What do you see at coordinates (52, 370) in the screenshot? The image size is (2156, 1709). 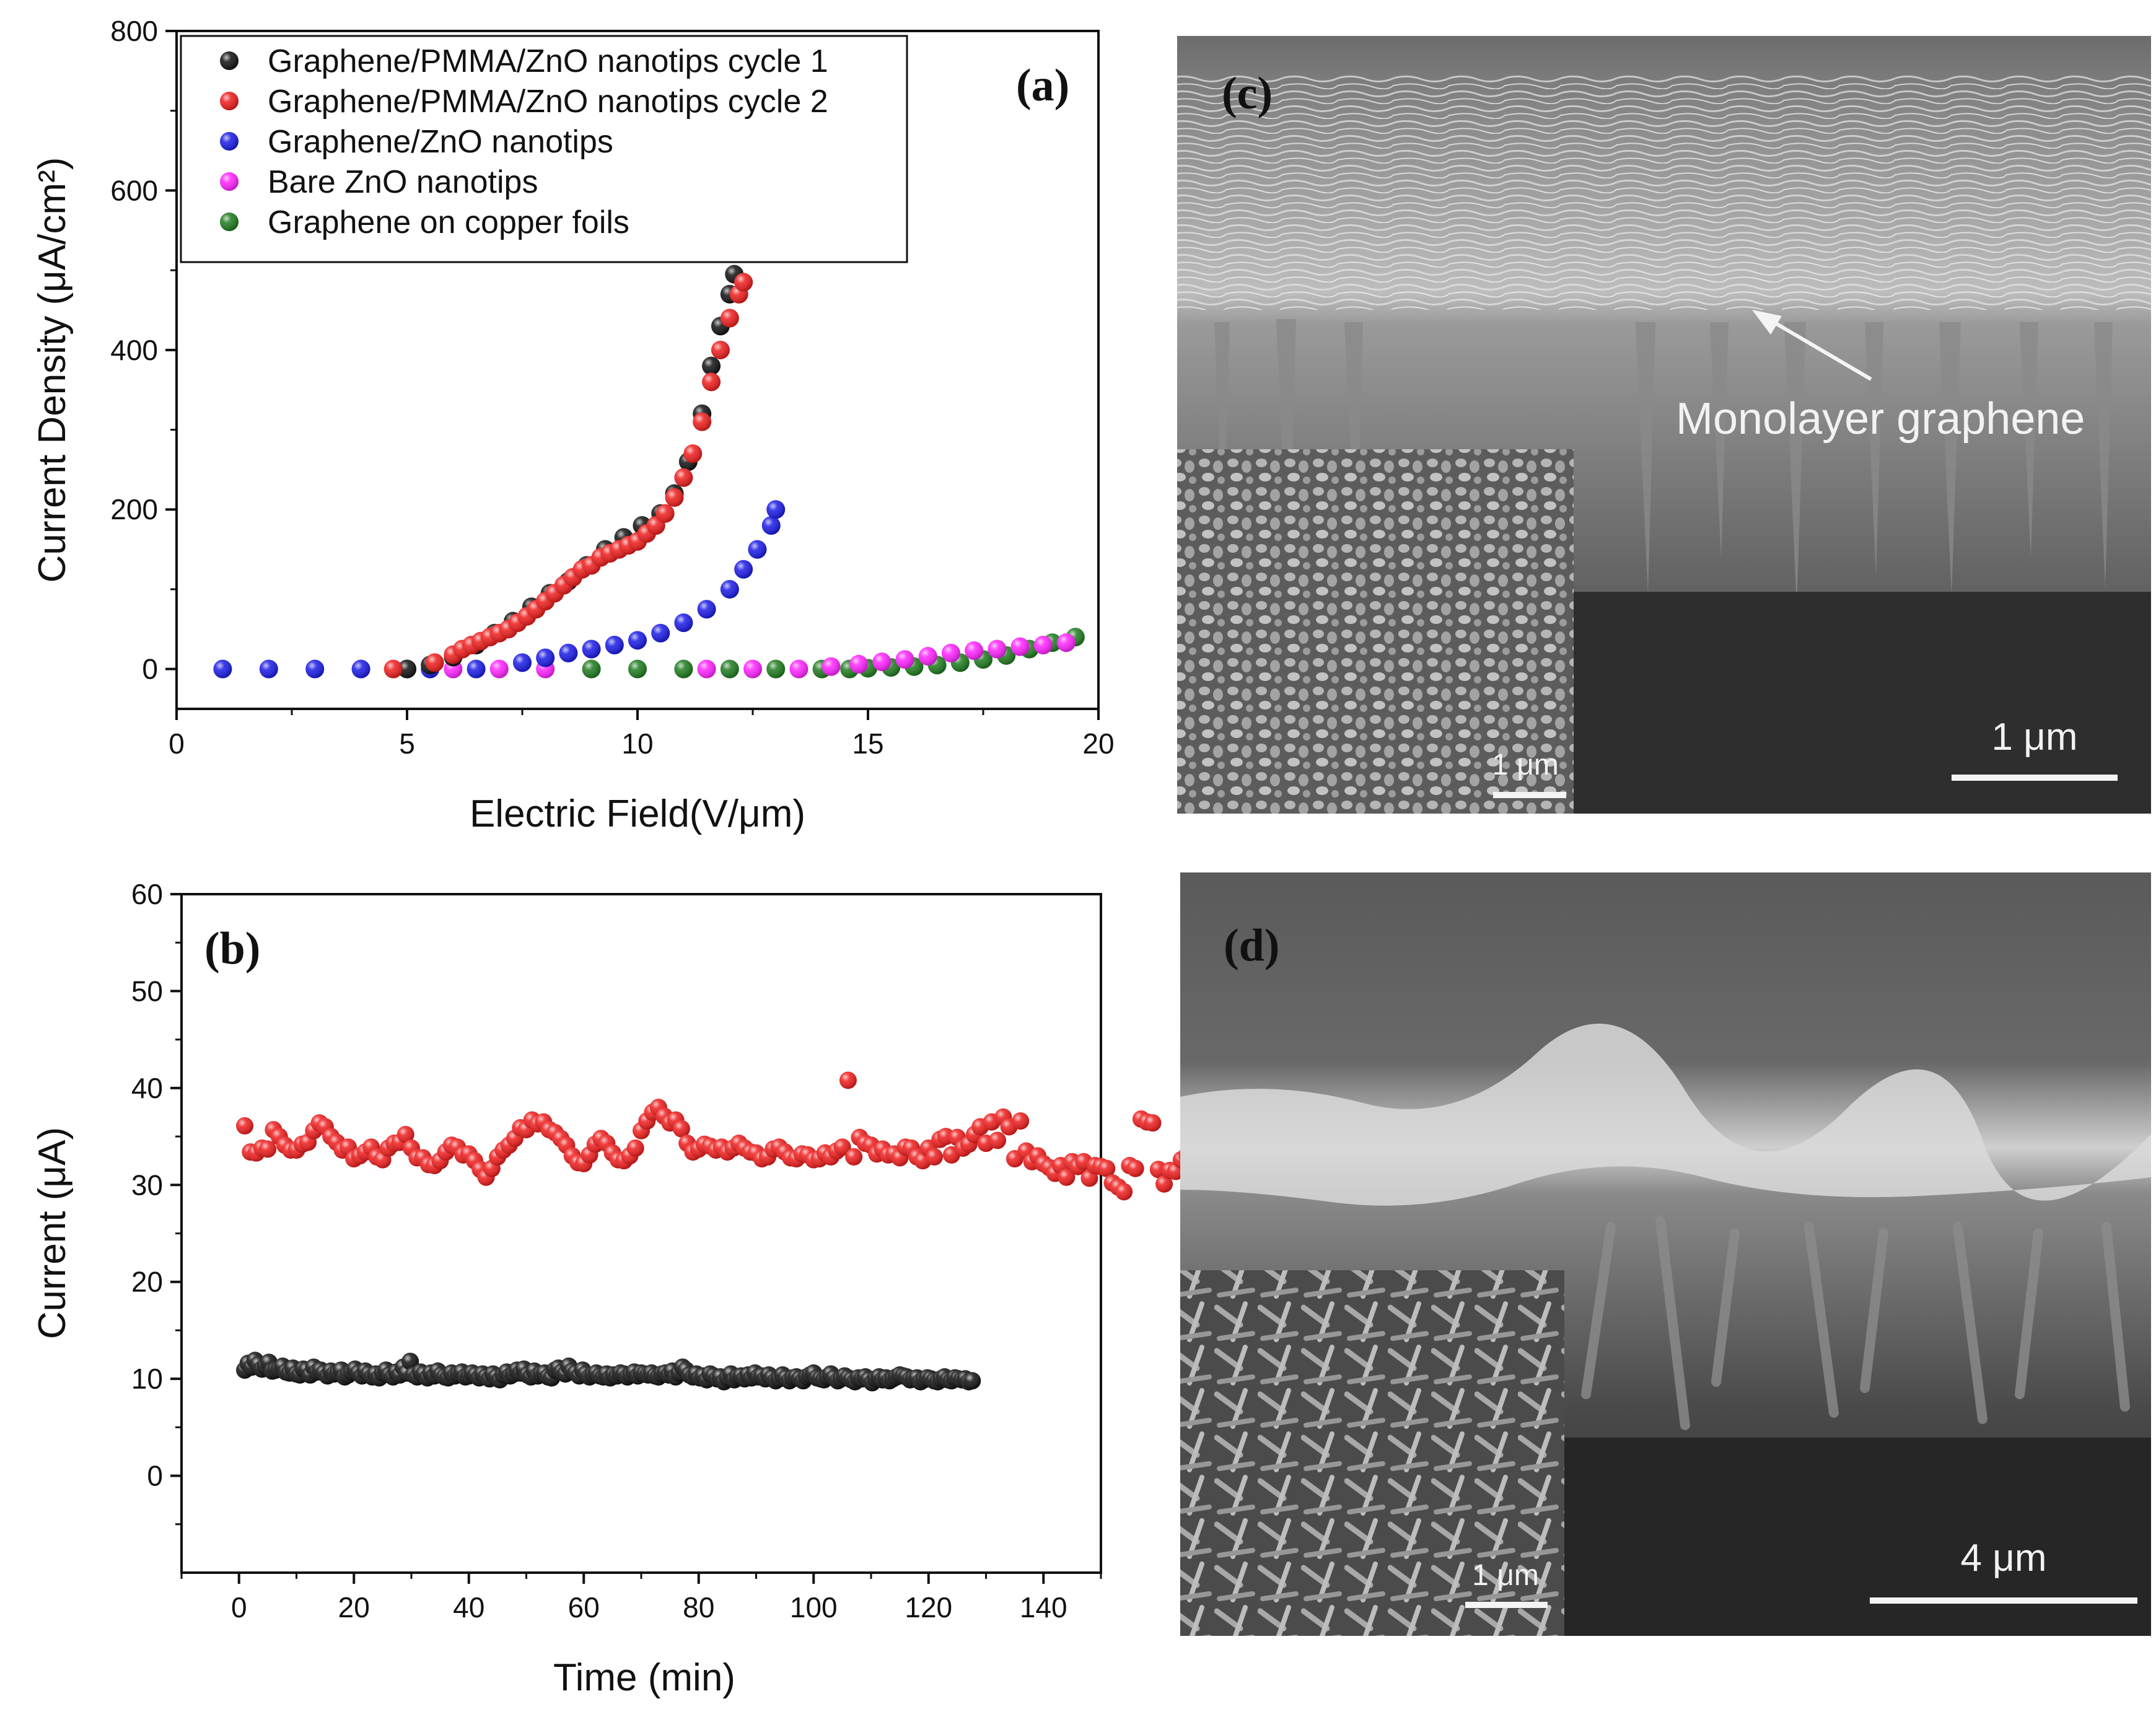 I see `chart-a-y-axis-label: Current Density (μA/cm²)` at bounding box center [52, 370].